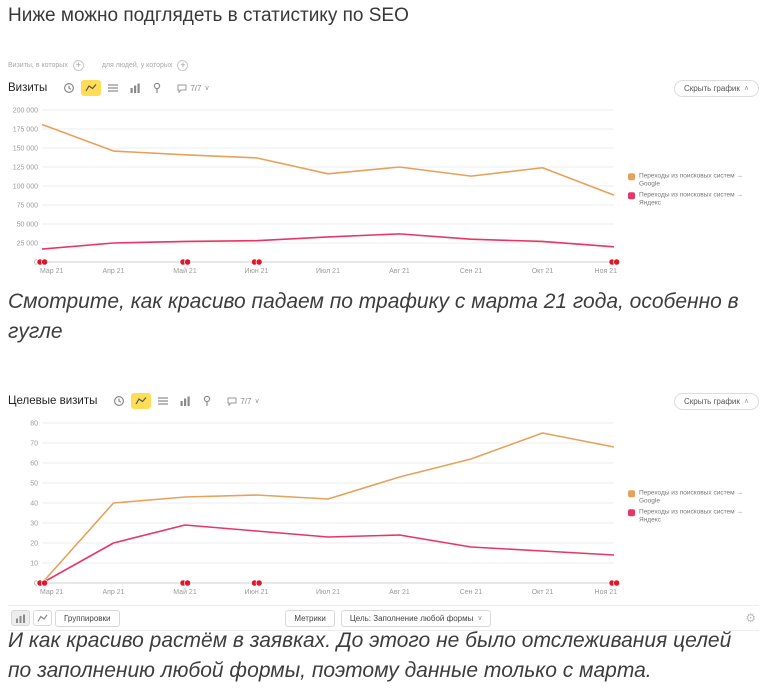 Image resolution: width=767 pixels, height=693 pixels. Describe the element at coordinates (383, 88) in the screenshot. I see `chart-toolbar: Визиты` at that location.